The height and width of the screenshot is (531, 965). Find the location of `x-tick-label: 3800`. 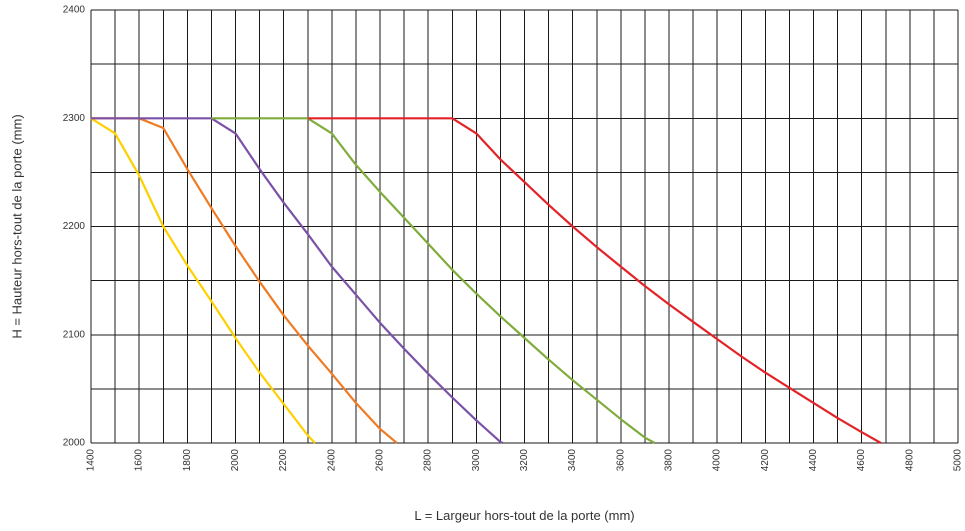

x-tick-label: 3800 is located at coordinates (669, 460).